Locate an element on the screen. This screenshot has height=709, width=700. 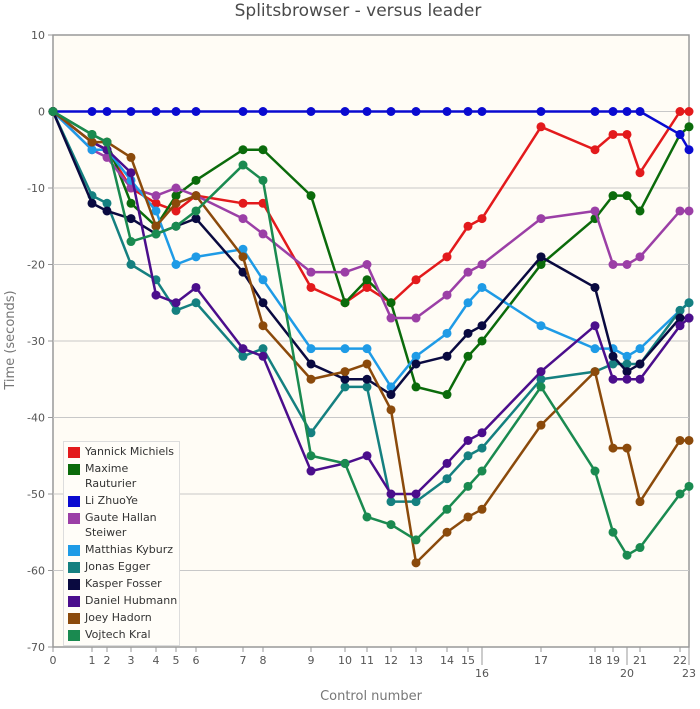
legend-item: Kasper Fosser is located at coordinates (121, 583).